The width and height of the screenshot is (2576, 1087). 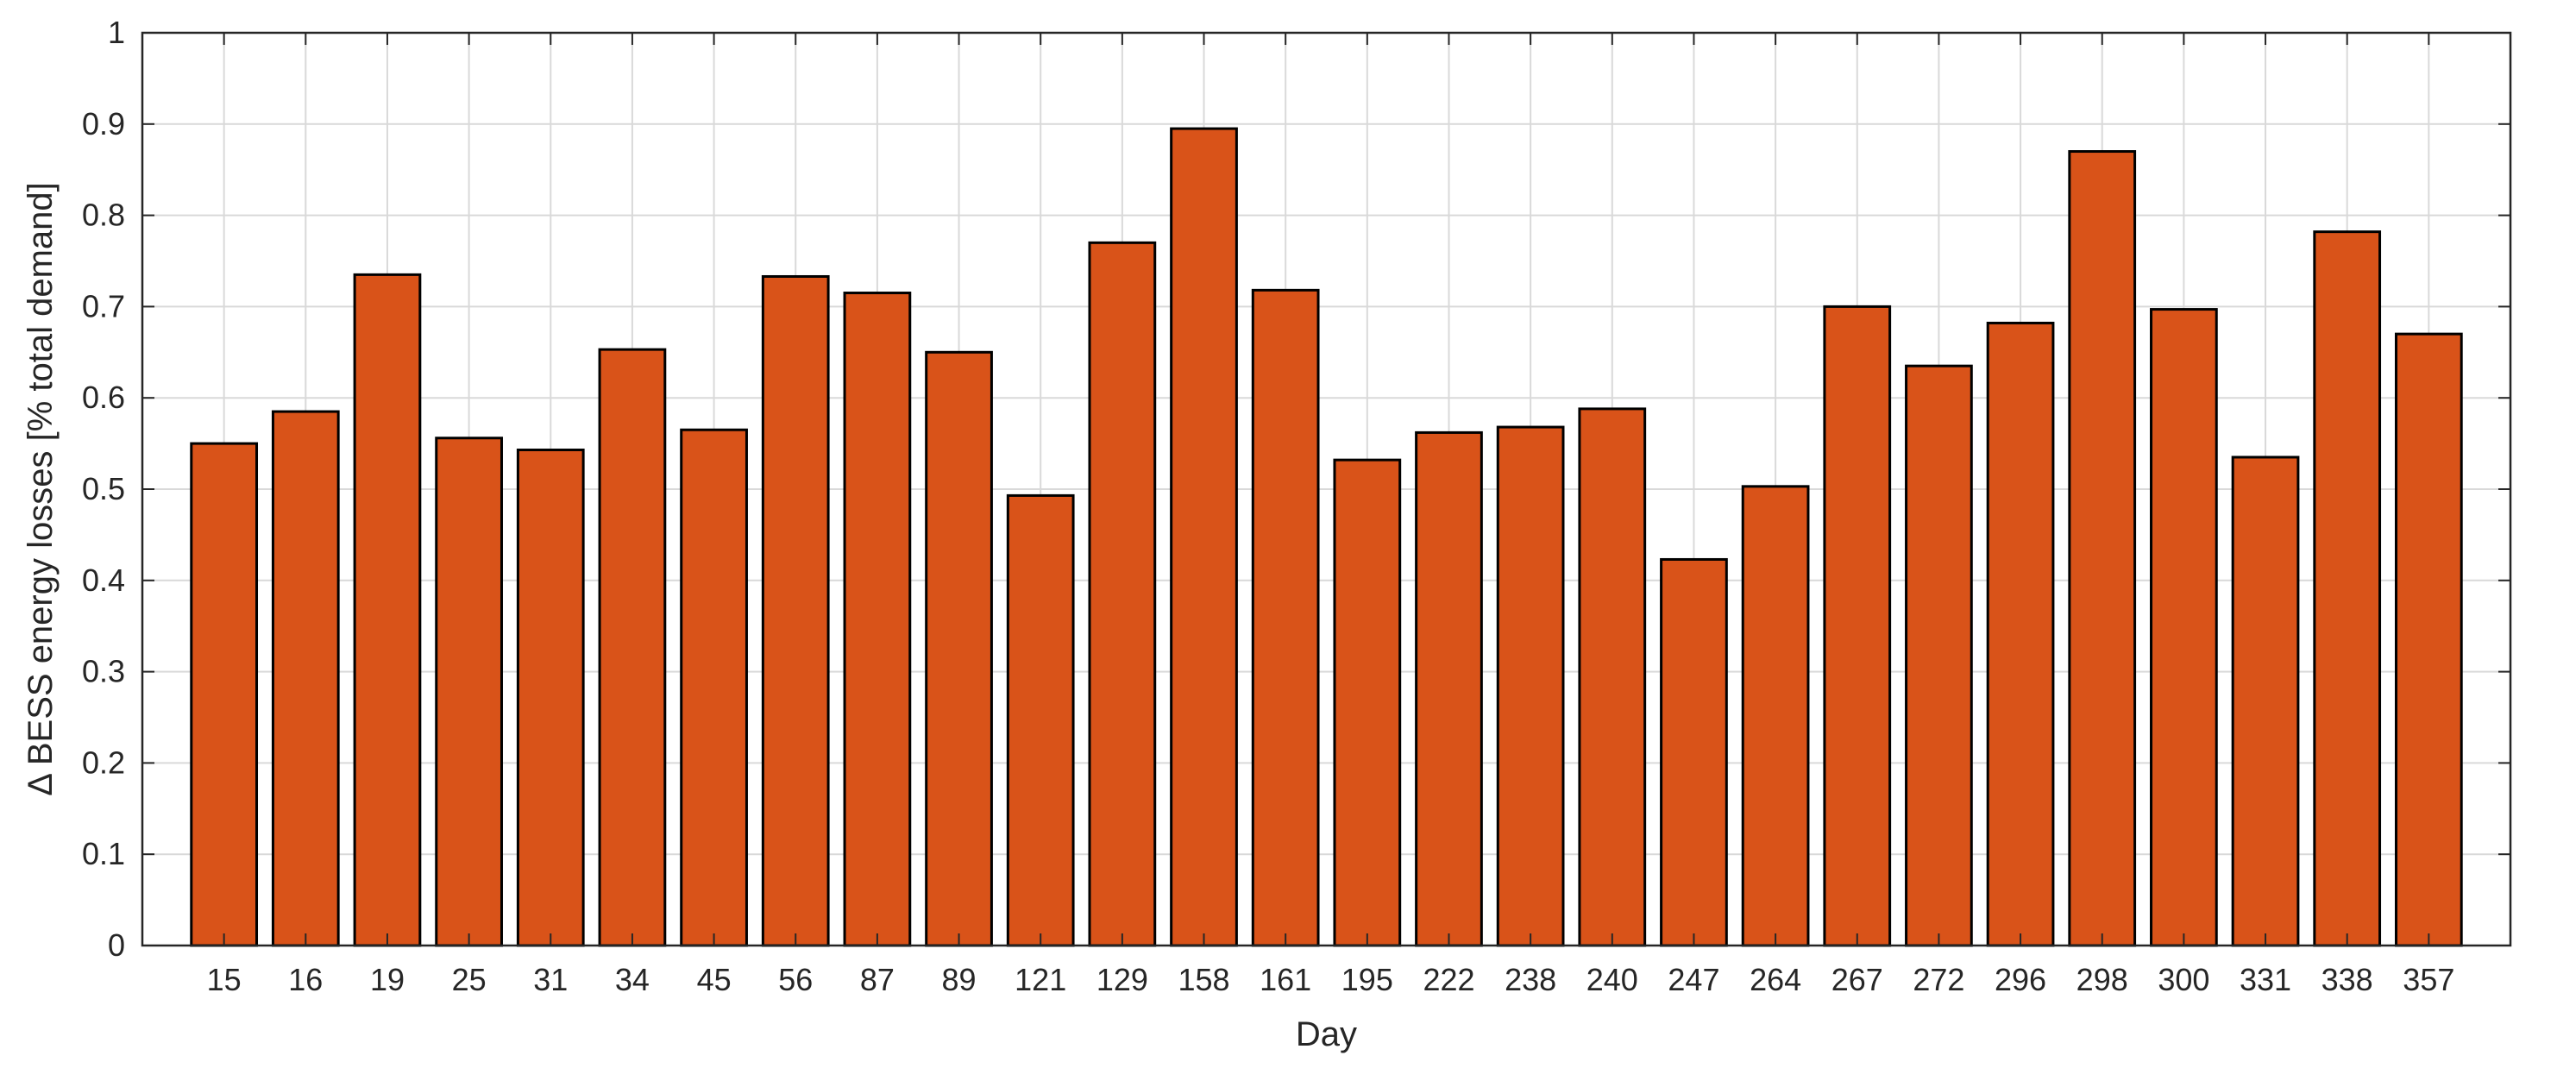 What do you see at coordinates (387, 979) in the screenshot?
I see `x-tick-label: 19` at bounding box center [387, 979].